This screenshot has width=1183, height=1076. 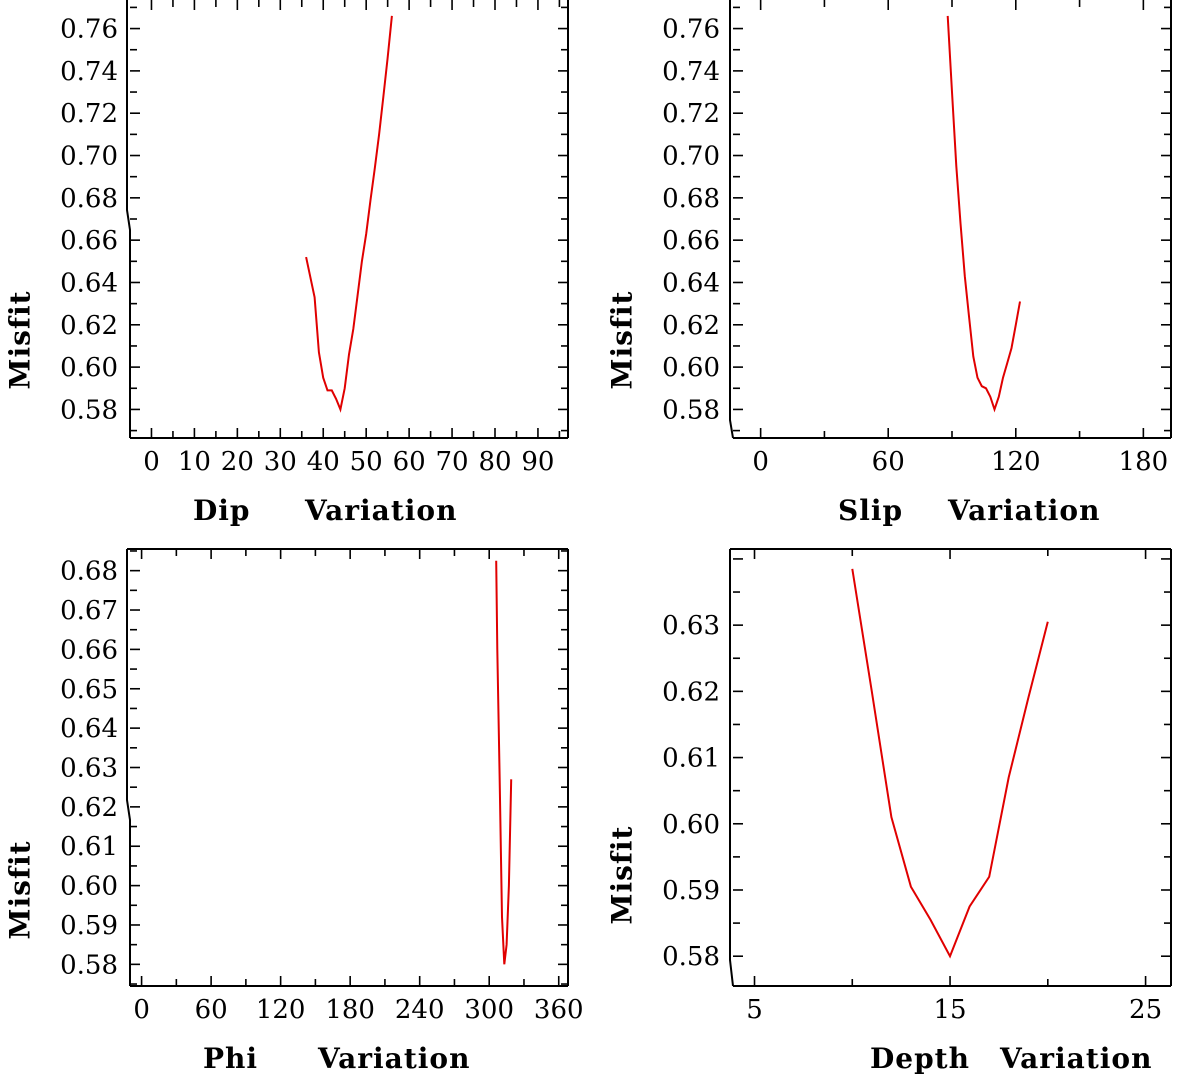 I want to click on y-tick-label: 0.67, so click(x=89, y=611).